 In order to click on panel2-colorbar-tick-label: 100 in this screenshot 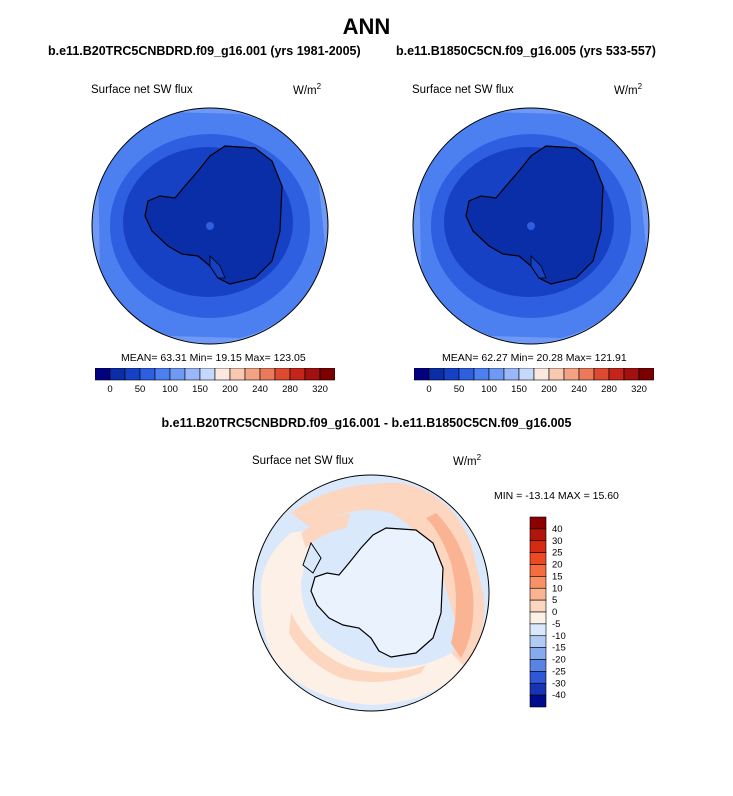, I will do `click(489, 389)`.